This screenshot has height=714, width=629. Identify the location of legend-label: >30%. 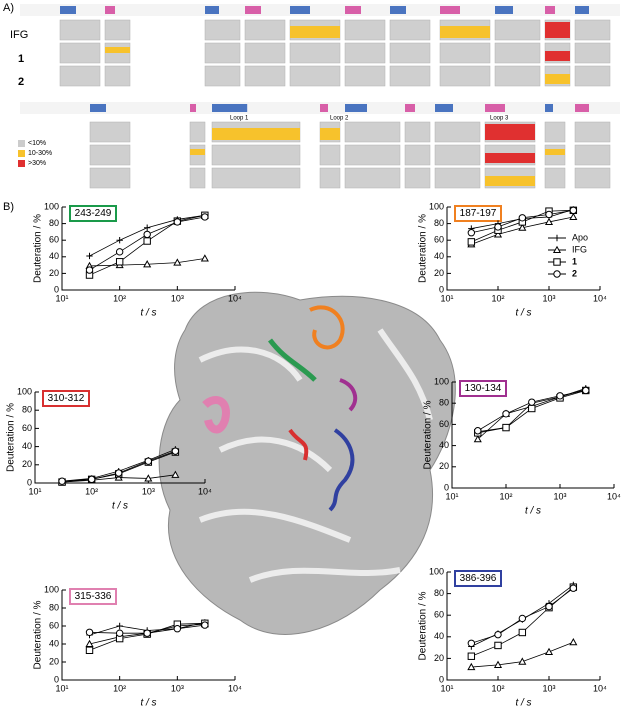
(37, 163).